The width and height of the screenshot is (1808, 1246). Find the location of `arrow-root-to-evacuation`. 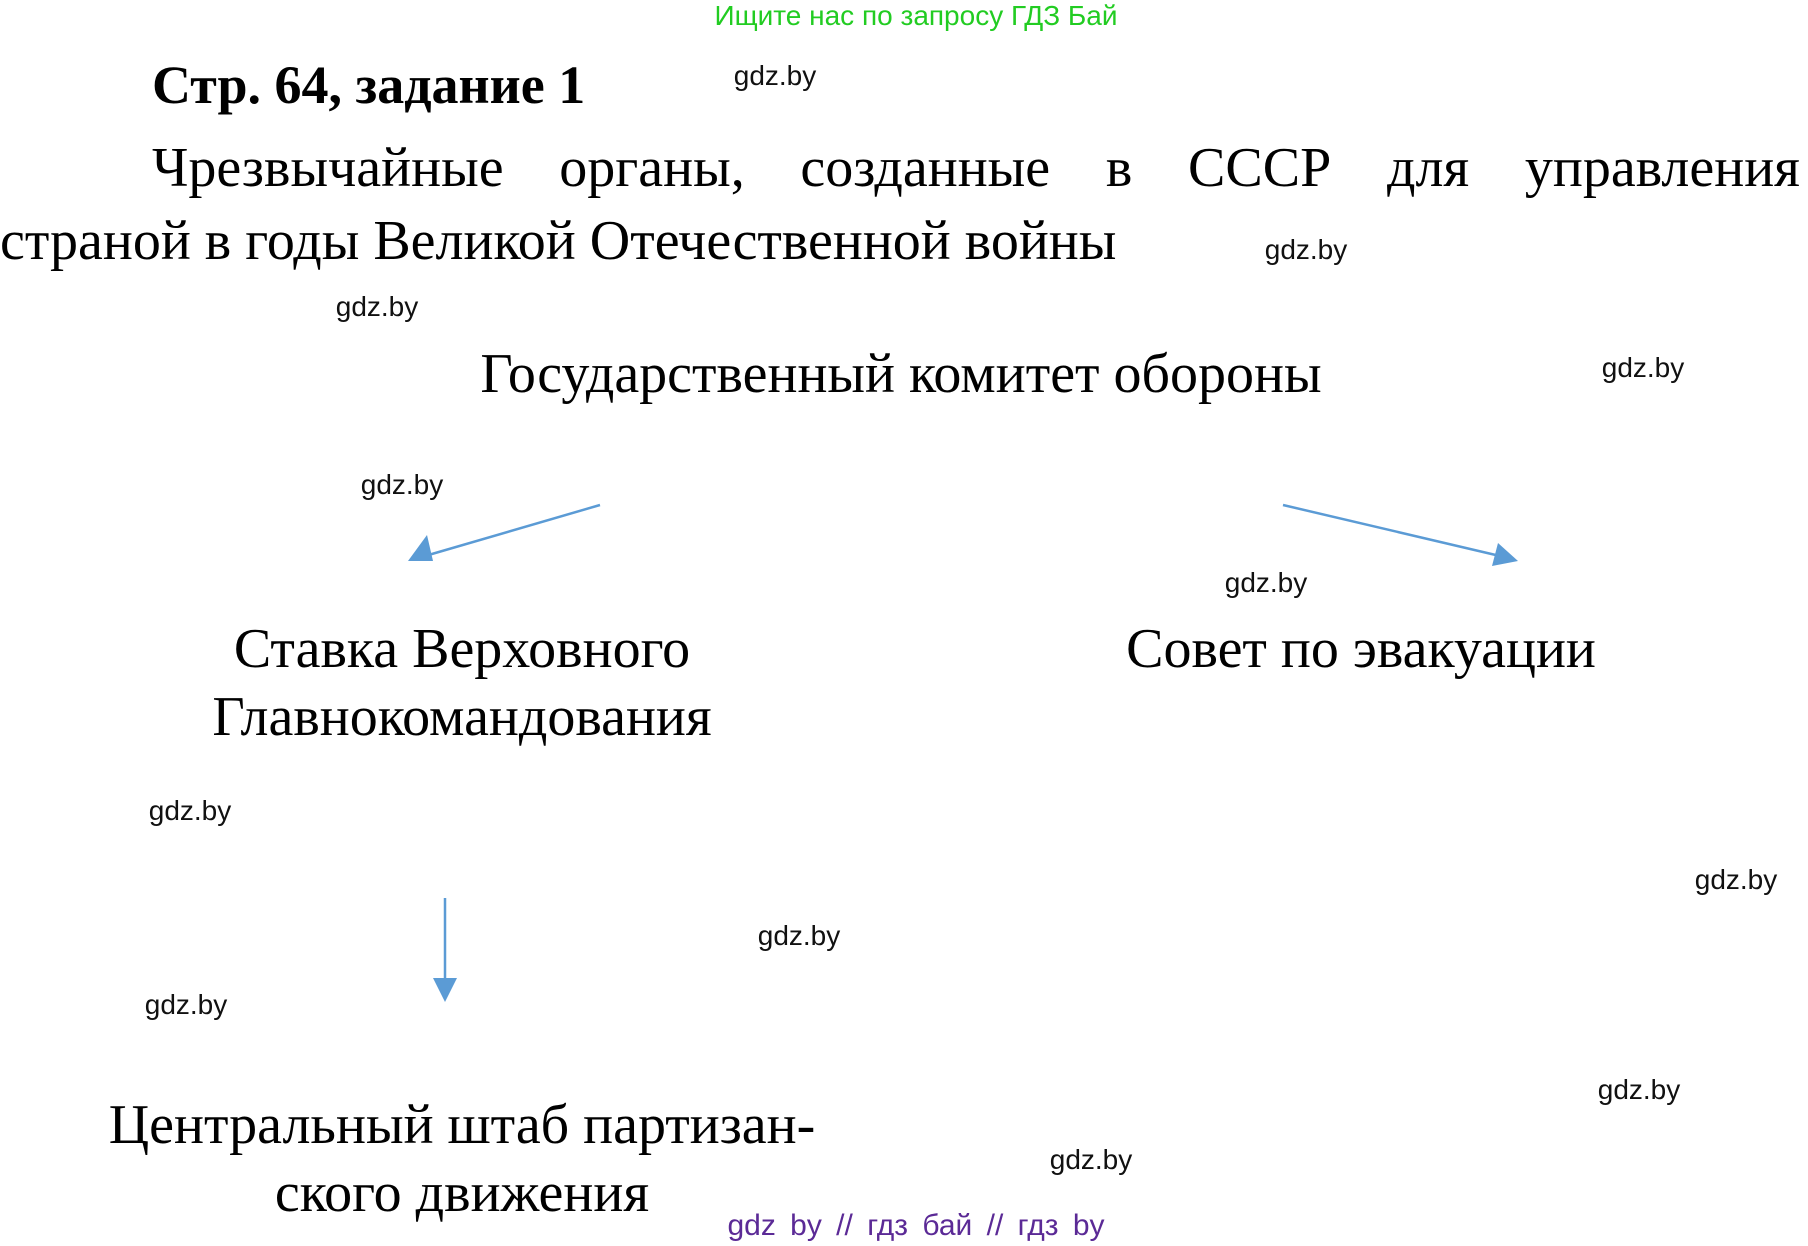

arrow-root-to-evacuation is located at coordinates (1400, 534).